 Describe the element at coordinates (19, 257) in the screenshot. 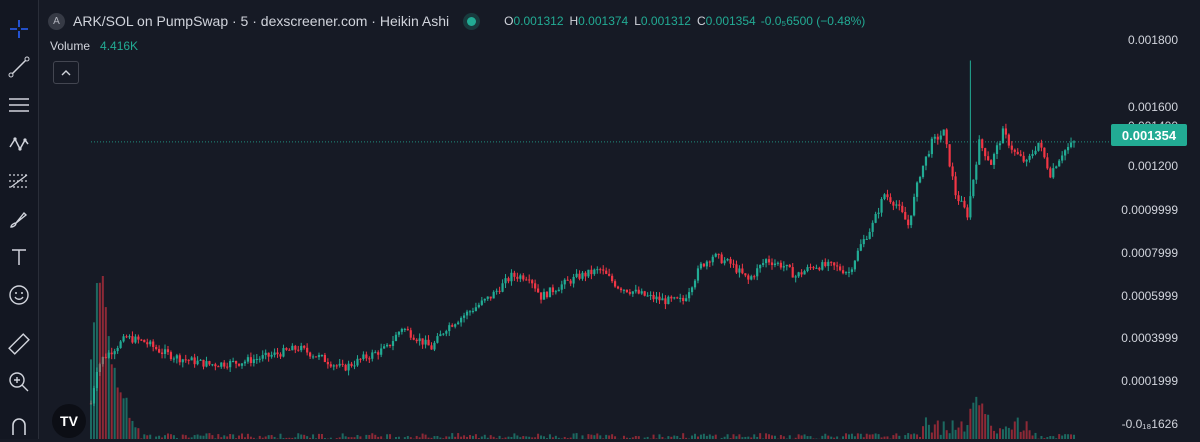

I see `text-icon` at that location.